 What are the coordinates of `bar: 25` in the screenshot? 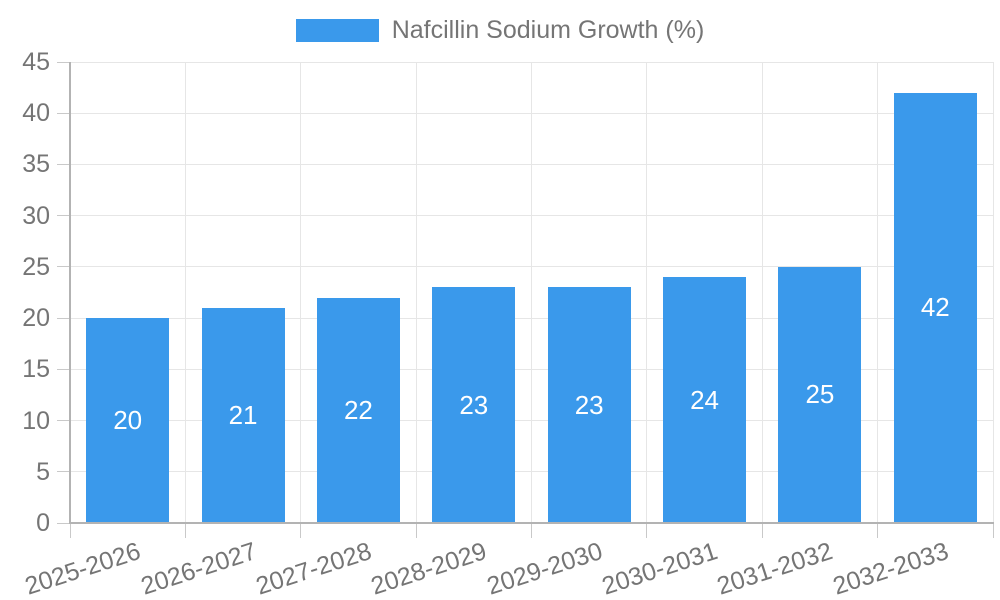 It's located at (820, 394).